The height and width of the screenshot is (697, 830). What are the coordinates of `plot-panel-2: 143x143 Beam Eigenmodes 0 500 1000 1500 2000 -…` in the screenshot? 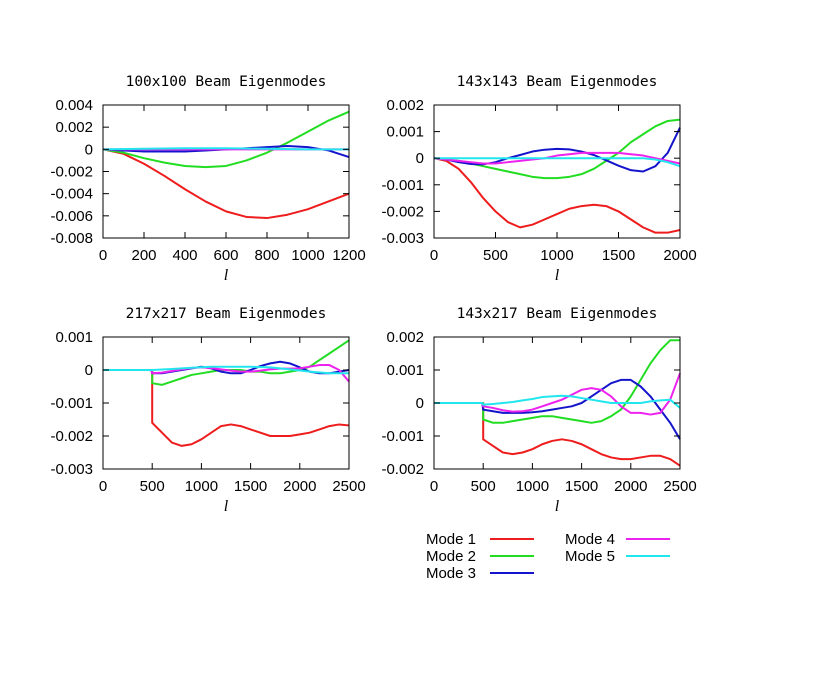 It's located at (538, 179).